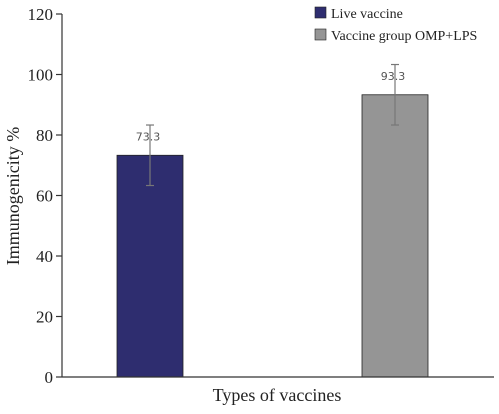  What do you see at coordinates (395, 25) in the screenshot?
I see `legend: Live vaccine Vaccine group OMP+LPS` at bounding box center [395, 25].